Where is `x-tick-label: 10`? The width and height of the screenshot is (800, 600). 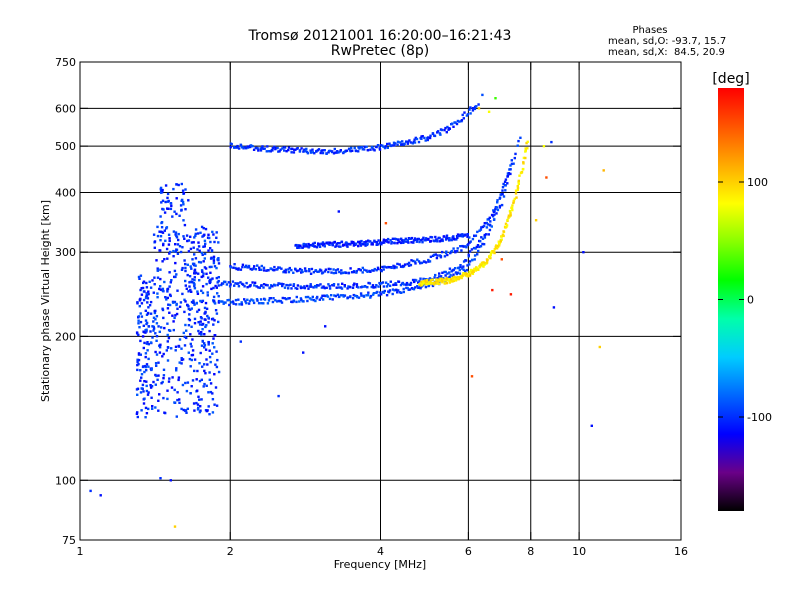 x-tick-label: 10 is located at coordinates (579, 551).